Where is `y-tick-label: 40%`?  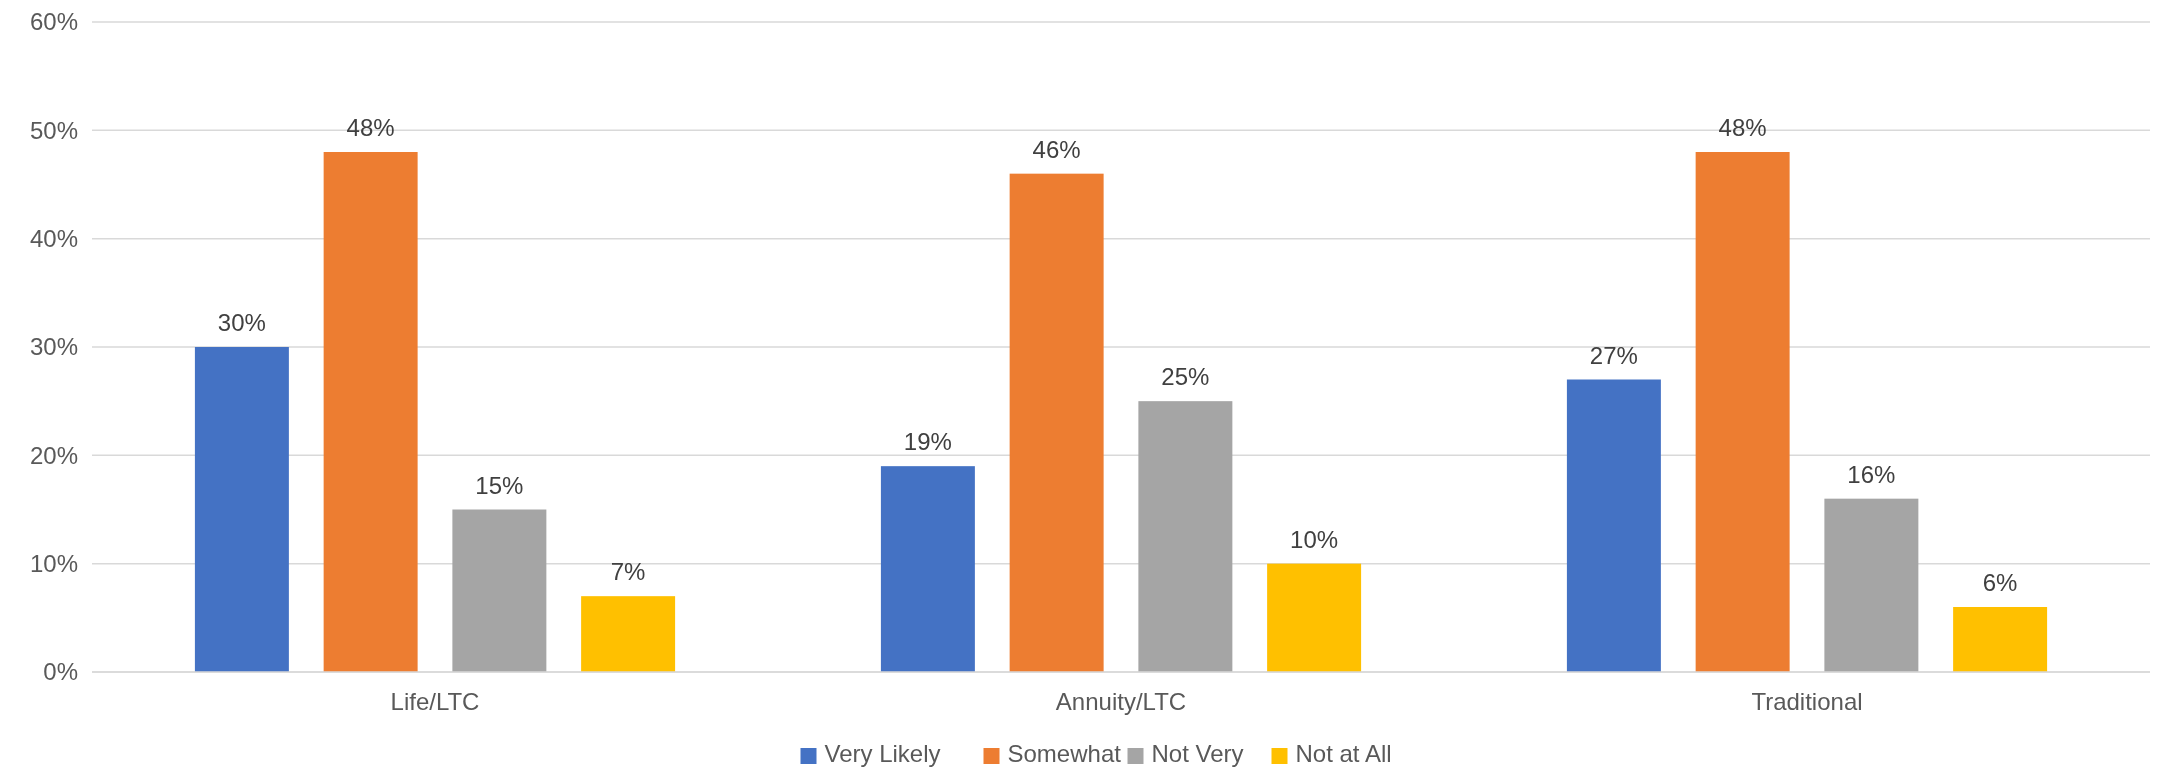 y-tick-label: 40% is located at coordinates (53, 239).